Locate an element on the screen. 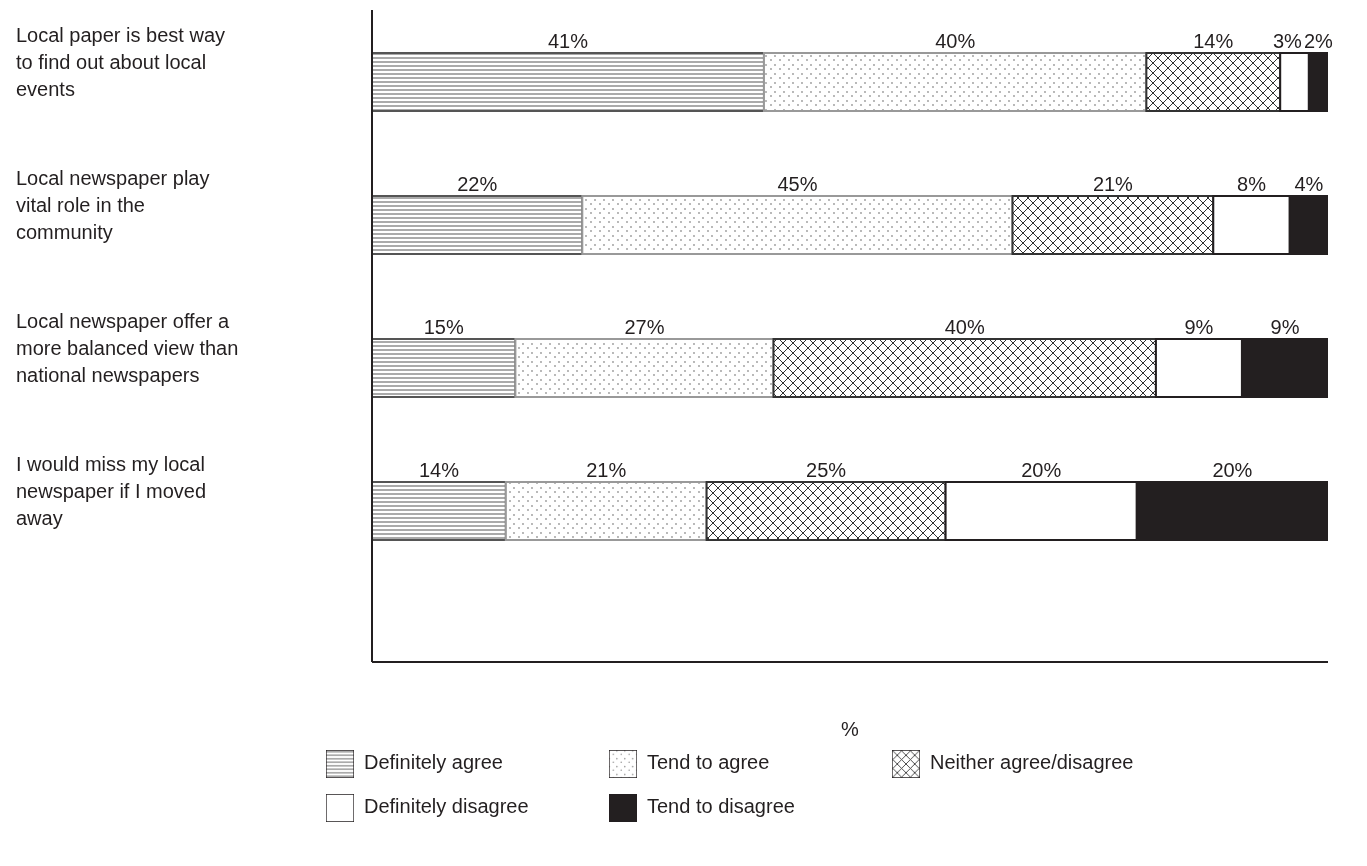  data-label: 15% is located at coordinates (443, 327).